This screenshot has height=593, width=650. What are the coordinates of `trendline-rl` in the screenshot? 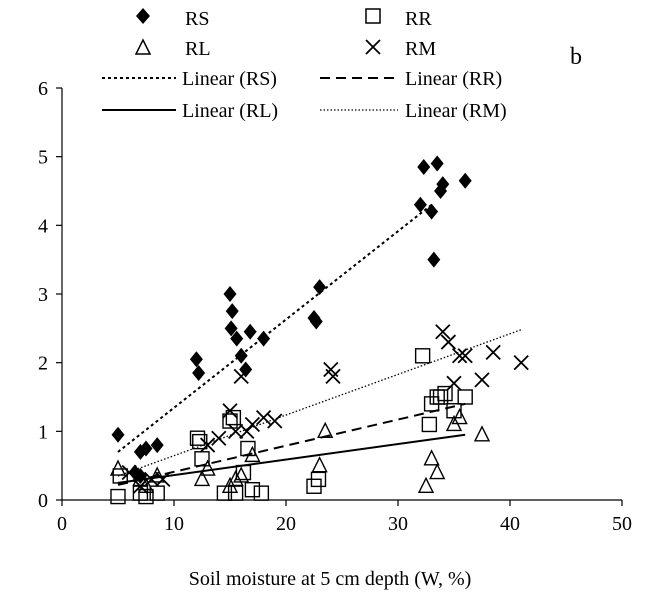 It's located at (291, 458).